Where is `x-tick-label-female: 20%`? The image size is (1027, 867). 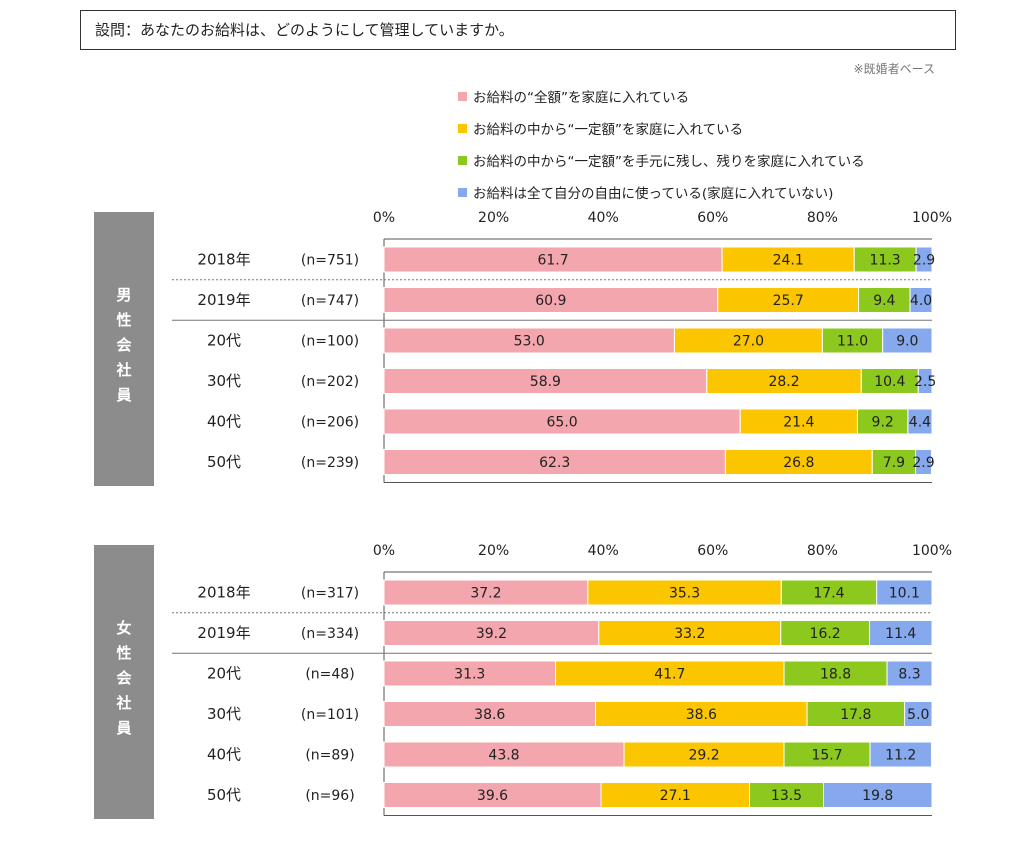 x-tick-label-female: 20% is located at coordinates (493, 551).